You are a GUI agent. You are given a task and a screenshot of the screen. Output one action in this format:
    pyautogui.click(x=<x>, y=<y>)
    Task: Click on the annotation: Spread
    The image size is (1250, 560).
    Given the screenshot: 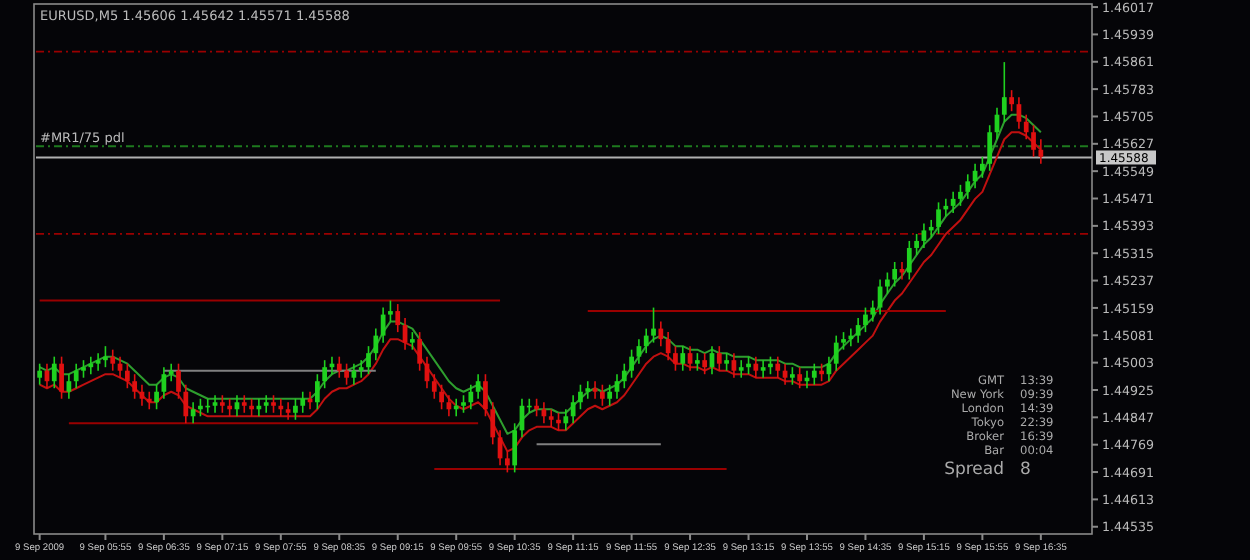 What is the action you would take?
    pyautogui.click(x=974, y=470)
    